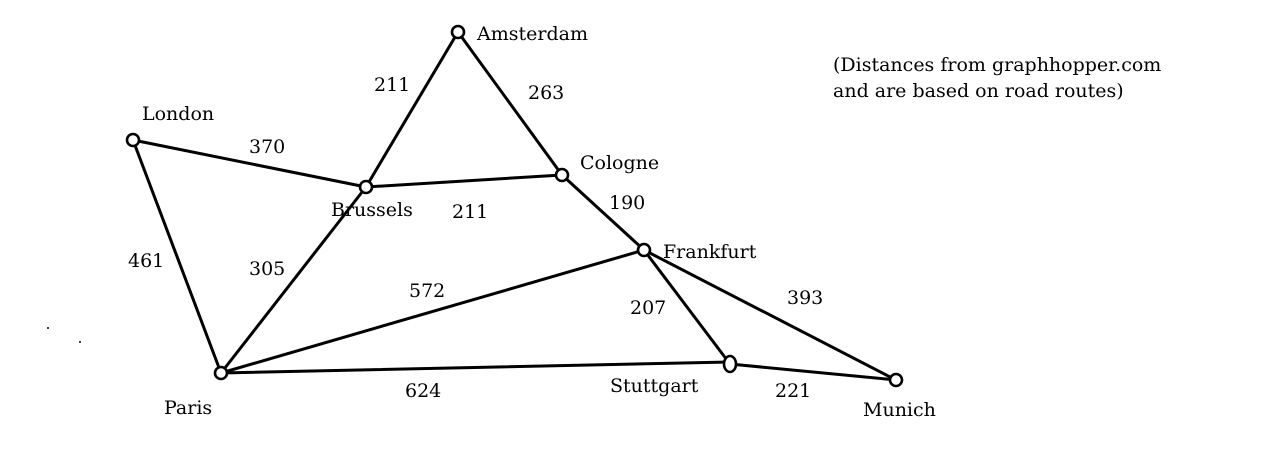 This screenshot has height=467, width=1276. I want to click on distance-label: 207, so click(648, 308).